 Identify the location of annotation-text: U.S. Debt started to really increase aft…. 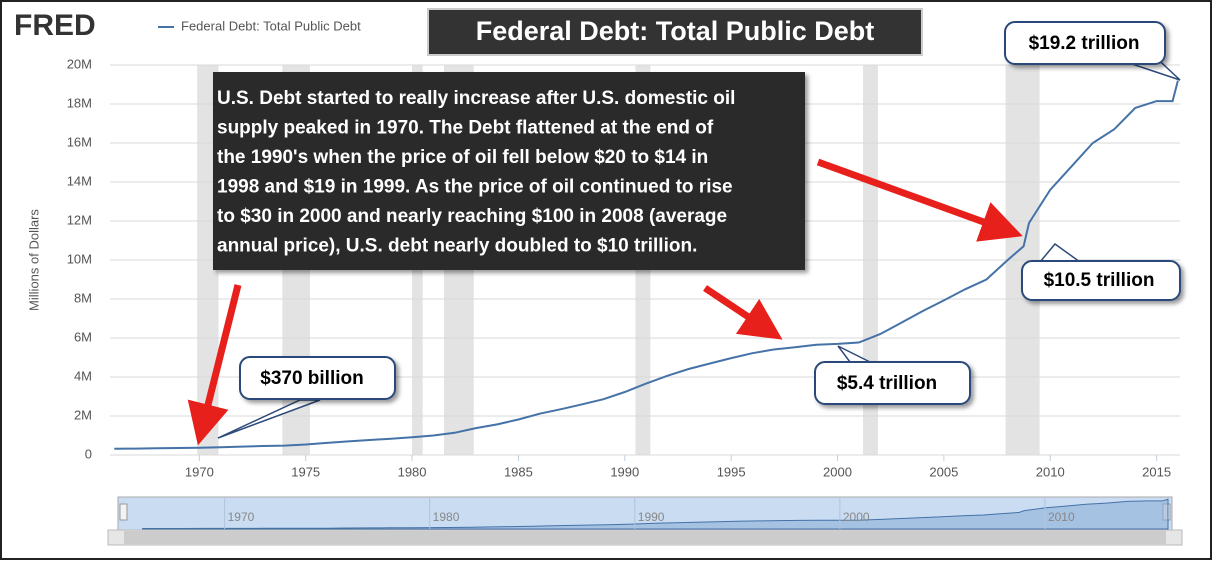
(476, 98).